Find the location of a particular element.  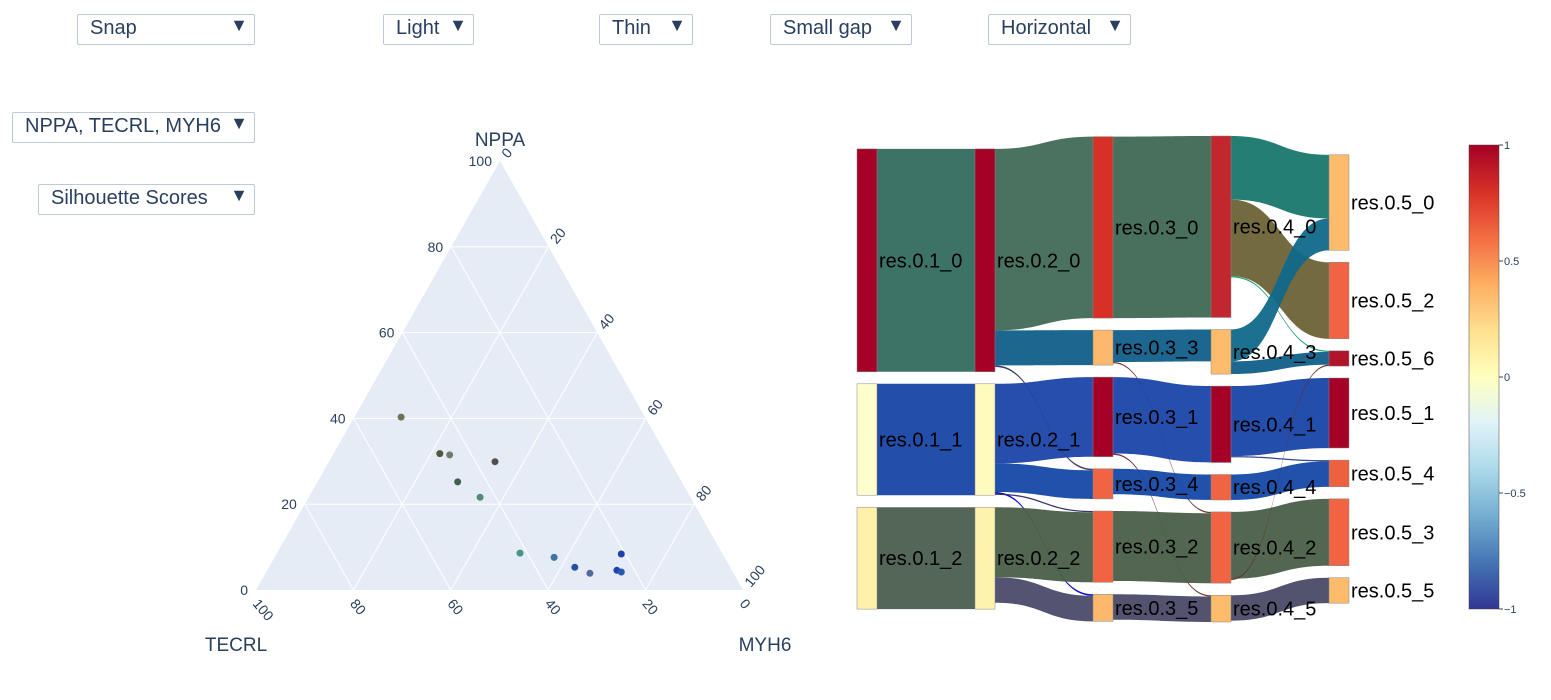

a-tick-label: 100 is located at coordinates (481, 161).